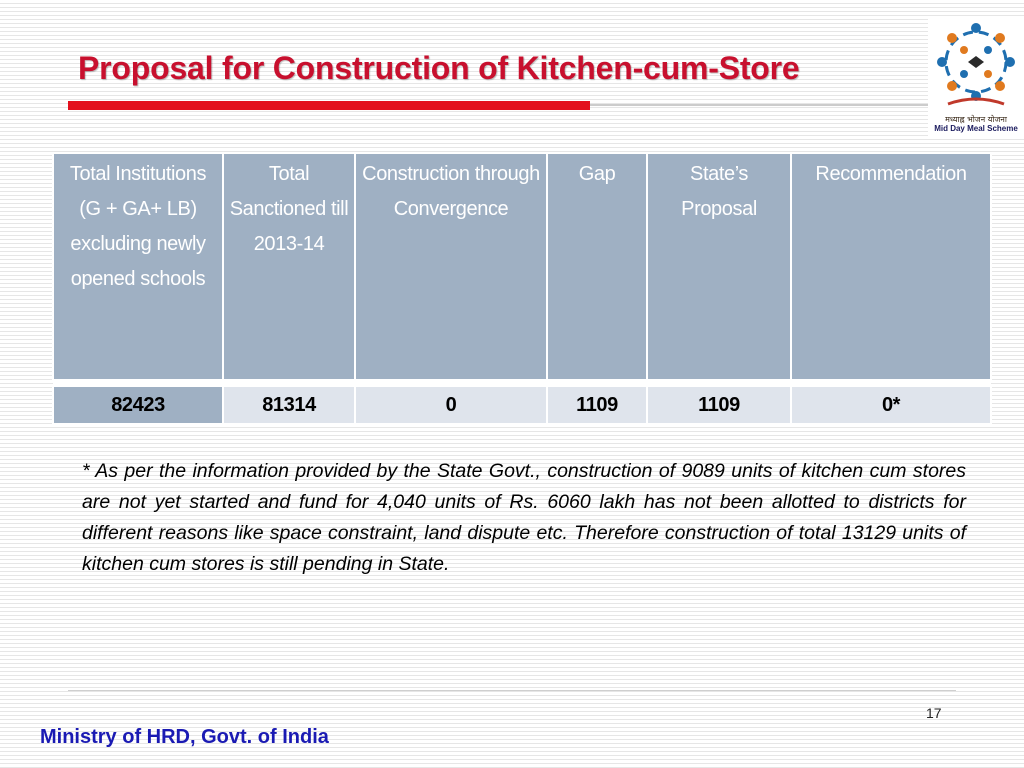 This screenshot has width=1024, height=768. I want to click on header-state-proposal: State’s Proposal, so click(719, 266).